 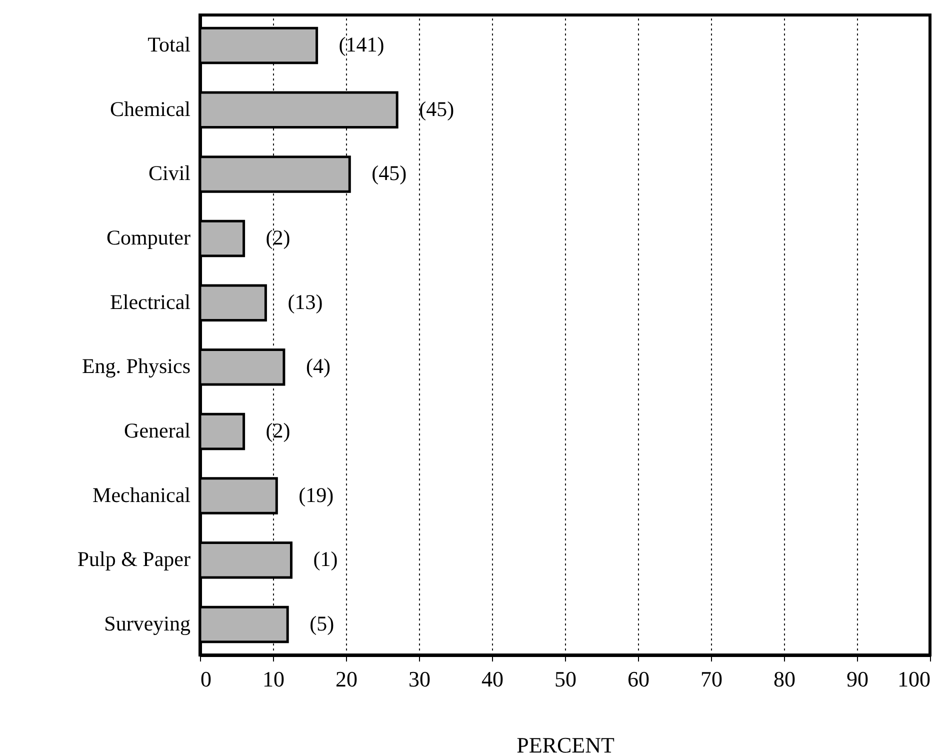 I want to click on annotation: (1), so click(x=325, y=559).